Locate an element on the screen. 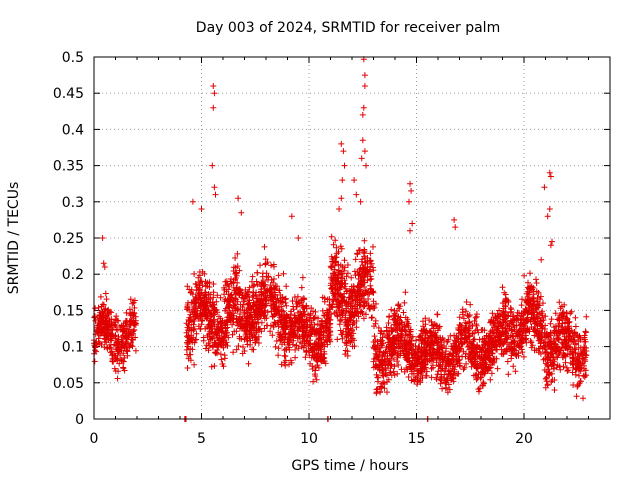  y-axis-label: SRMTID / TECUs is located at coordinates (14, 238).